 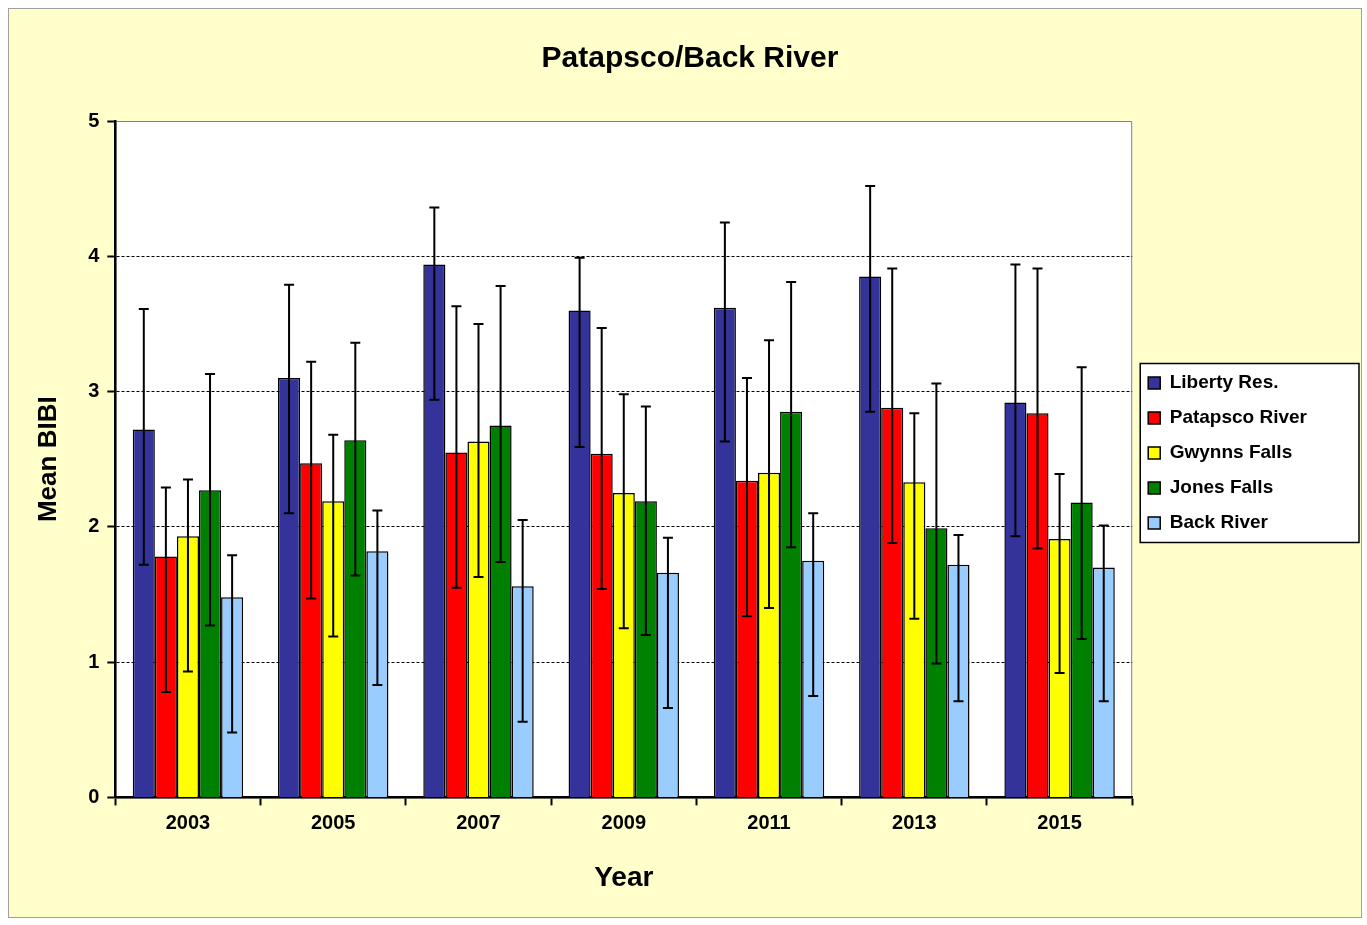 What do you see at coordinates (188, 821) in the screenshot?
I see `x-tick-label: 2003` at bounding box center [188, 821].